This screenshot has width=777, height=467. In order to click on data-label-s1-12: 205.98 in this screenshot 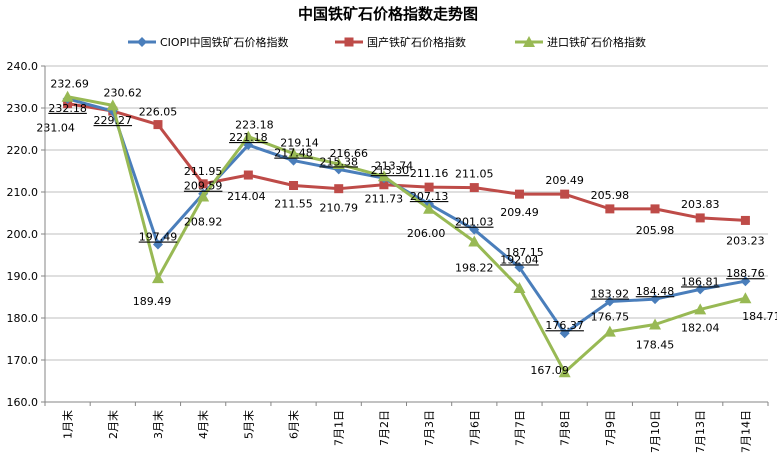, I will do `click(610, 195)`.